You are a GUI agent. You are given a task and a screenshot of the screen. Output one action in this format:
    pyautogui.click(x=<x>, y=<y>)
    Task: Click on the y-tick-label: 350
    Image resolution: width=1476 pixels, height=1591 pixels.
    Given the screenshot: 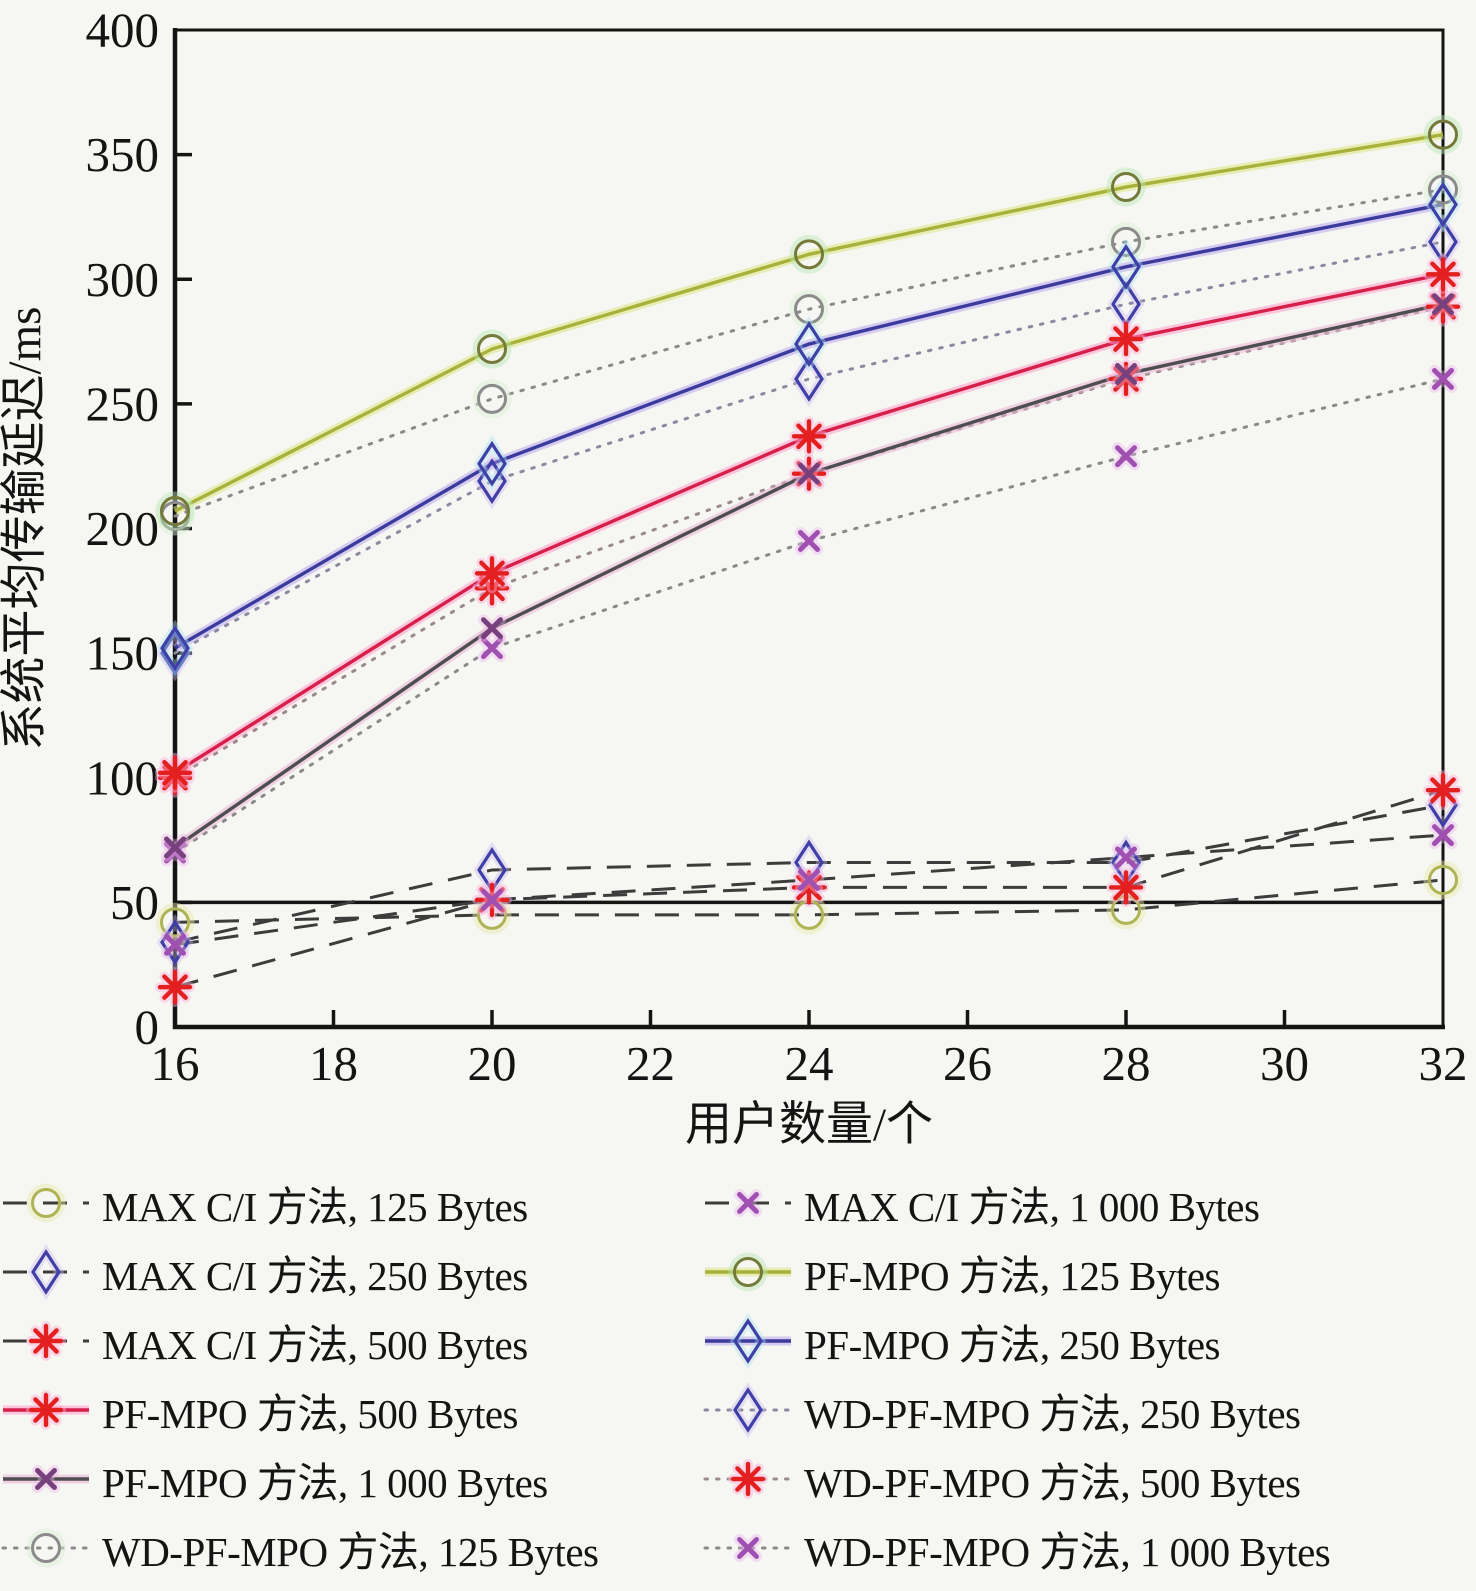 What is the action you would take?
    pyautogui.click(x=123, y=154)
    